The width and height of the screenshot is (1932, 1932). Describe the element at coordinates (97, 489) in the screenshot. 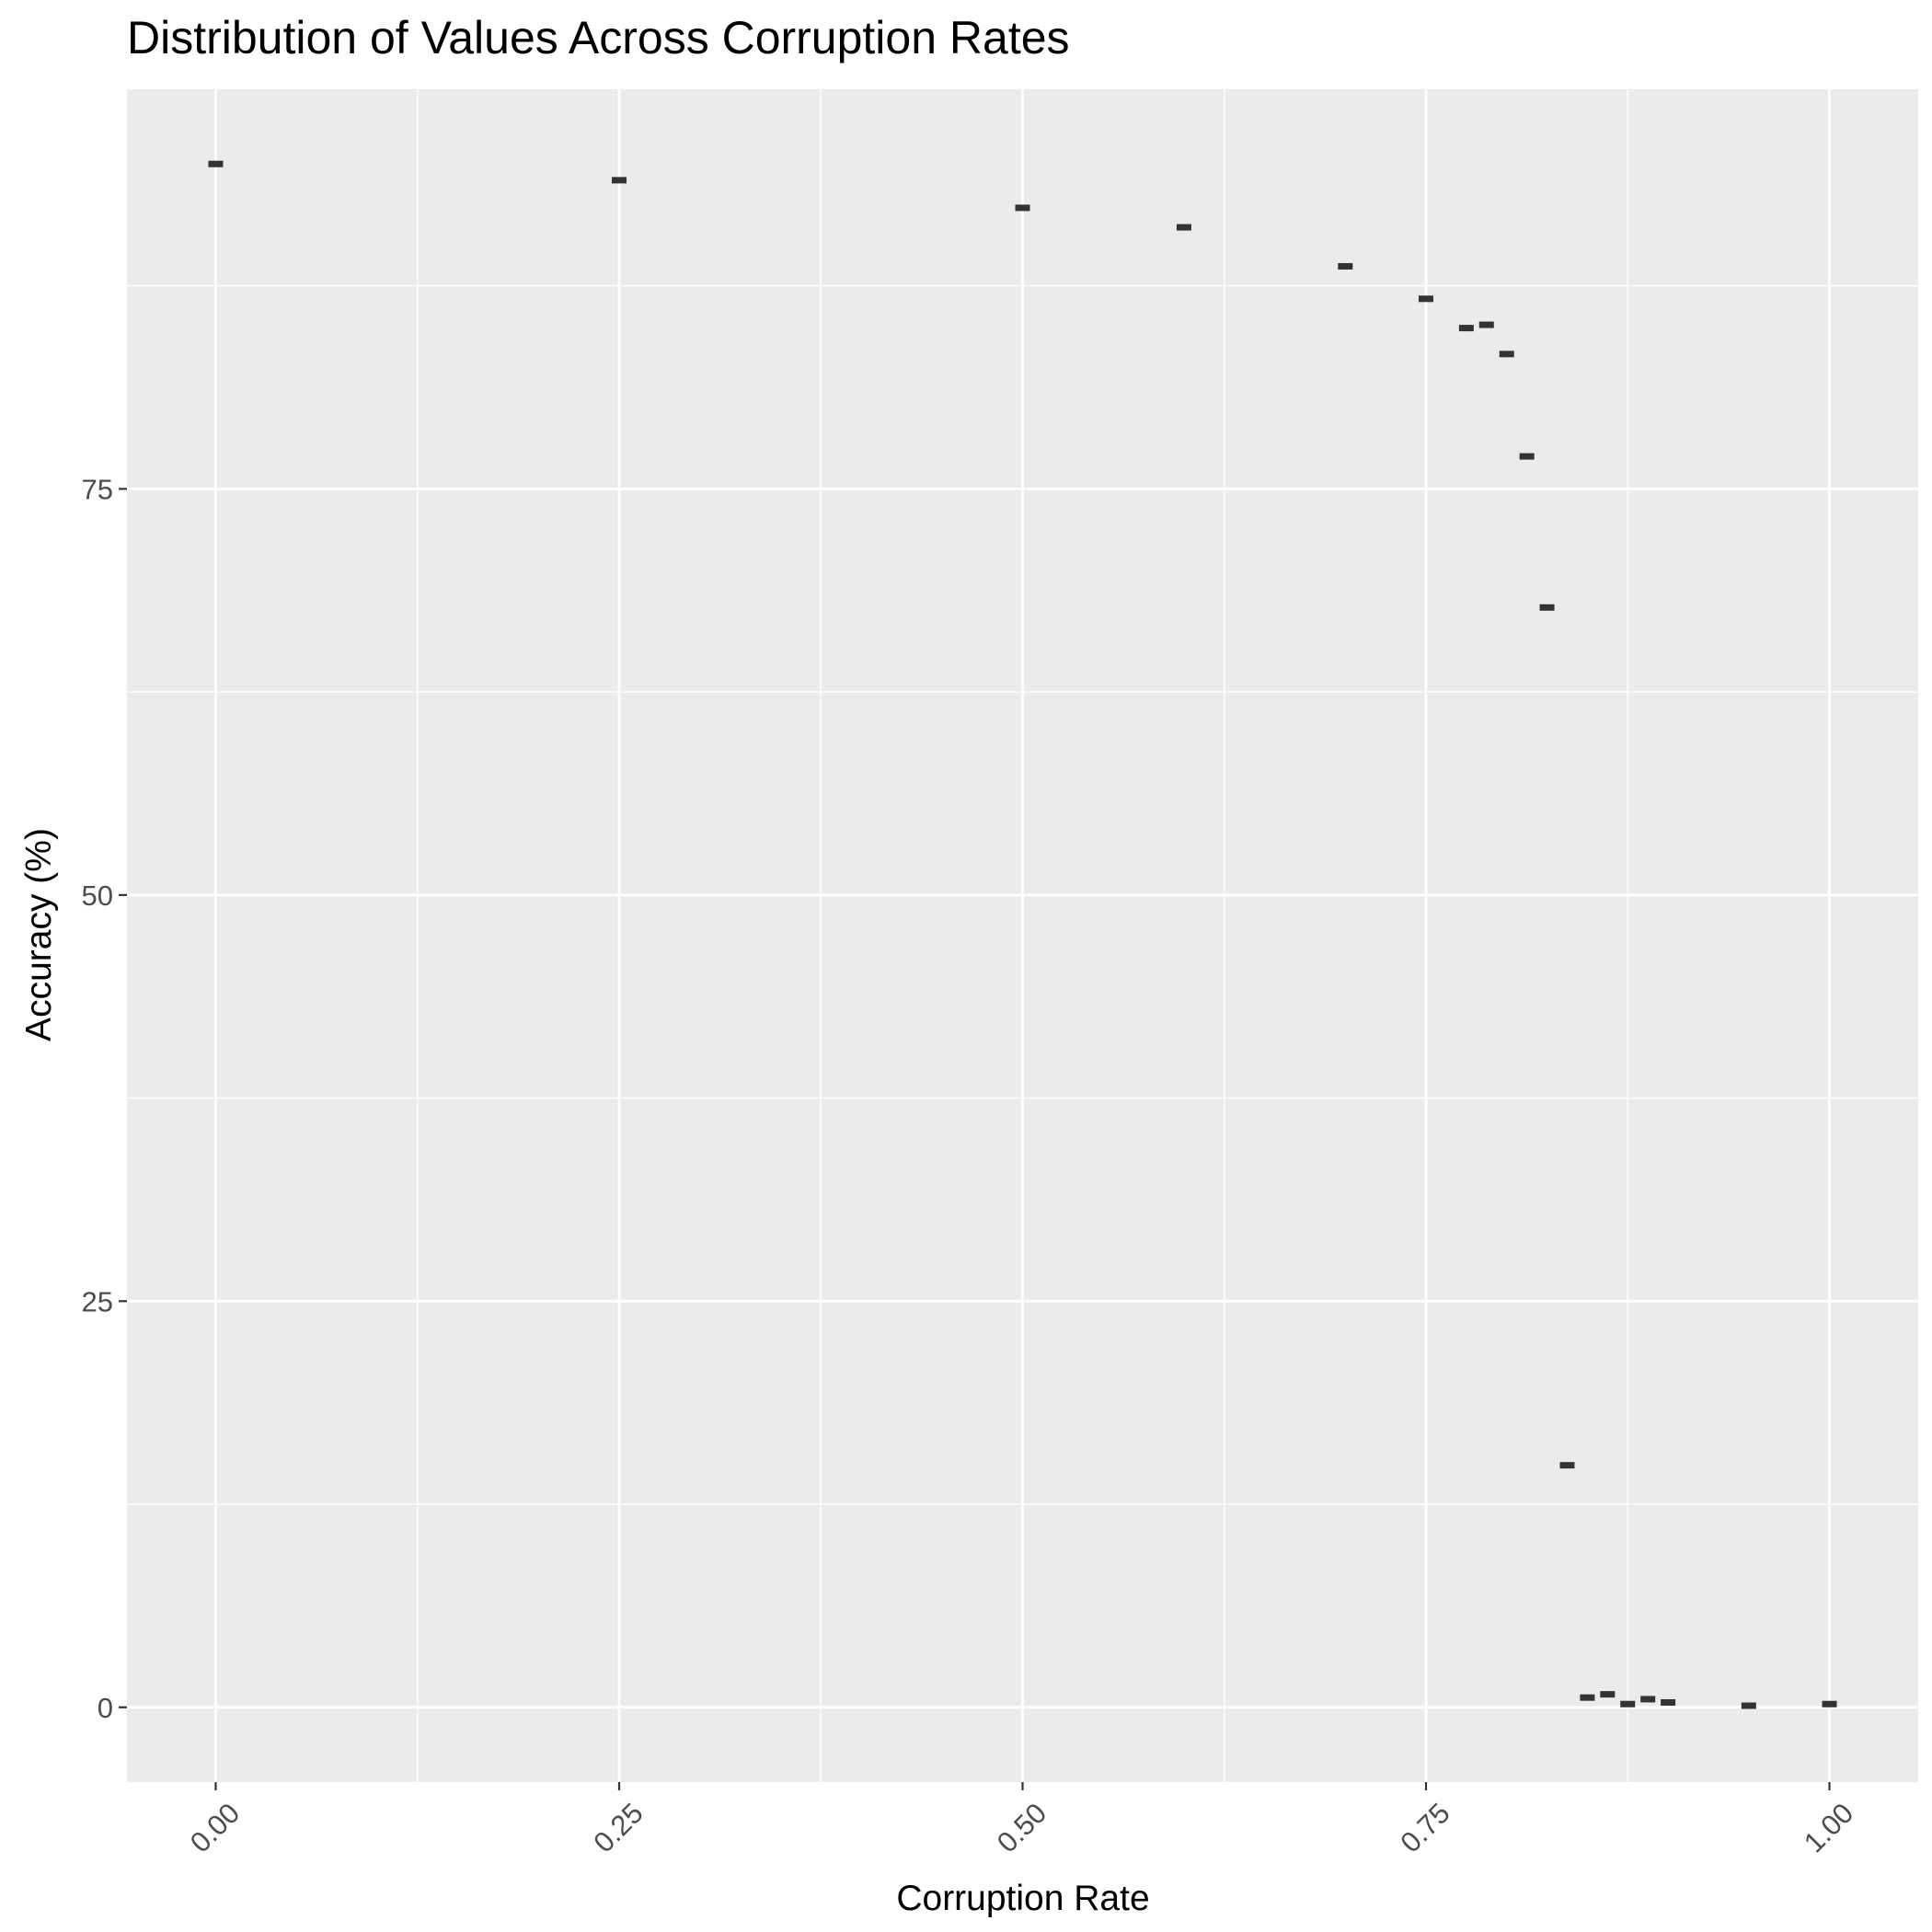

I see `y-tick-label: 75` at that location.